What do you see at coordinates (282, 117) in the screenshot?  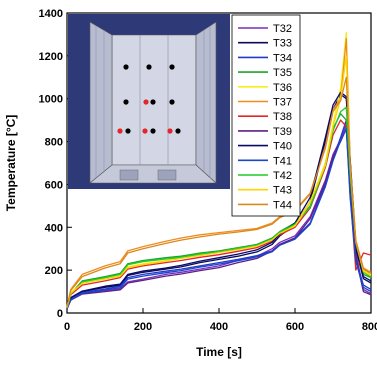 I see `legend-label: T38` at bounding box center [282, 117].